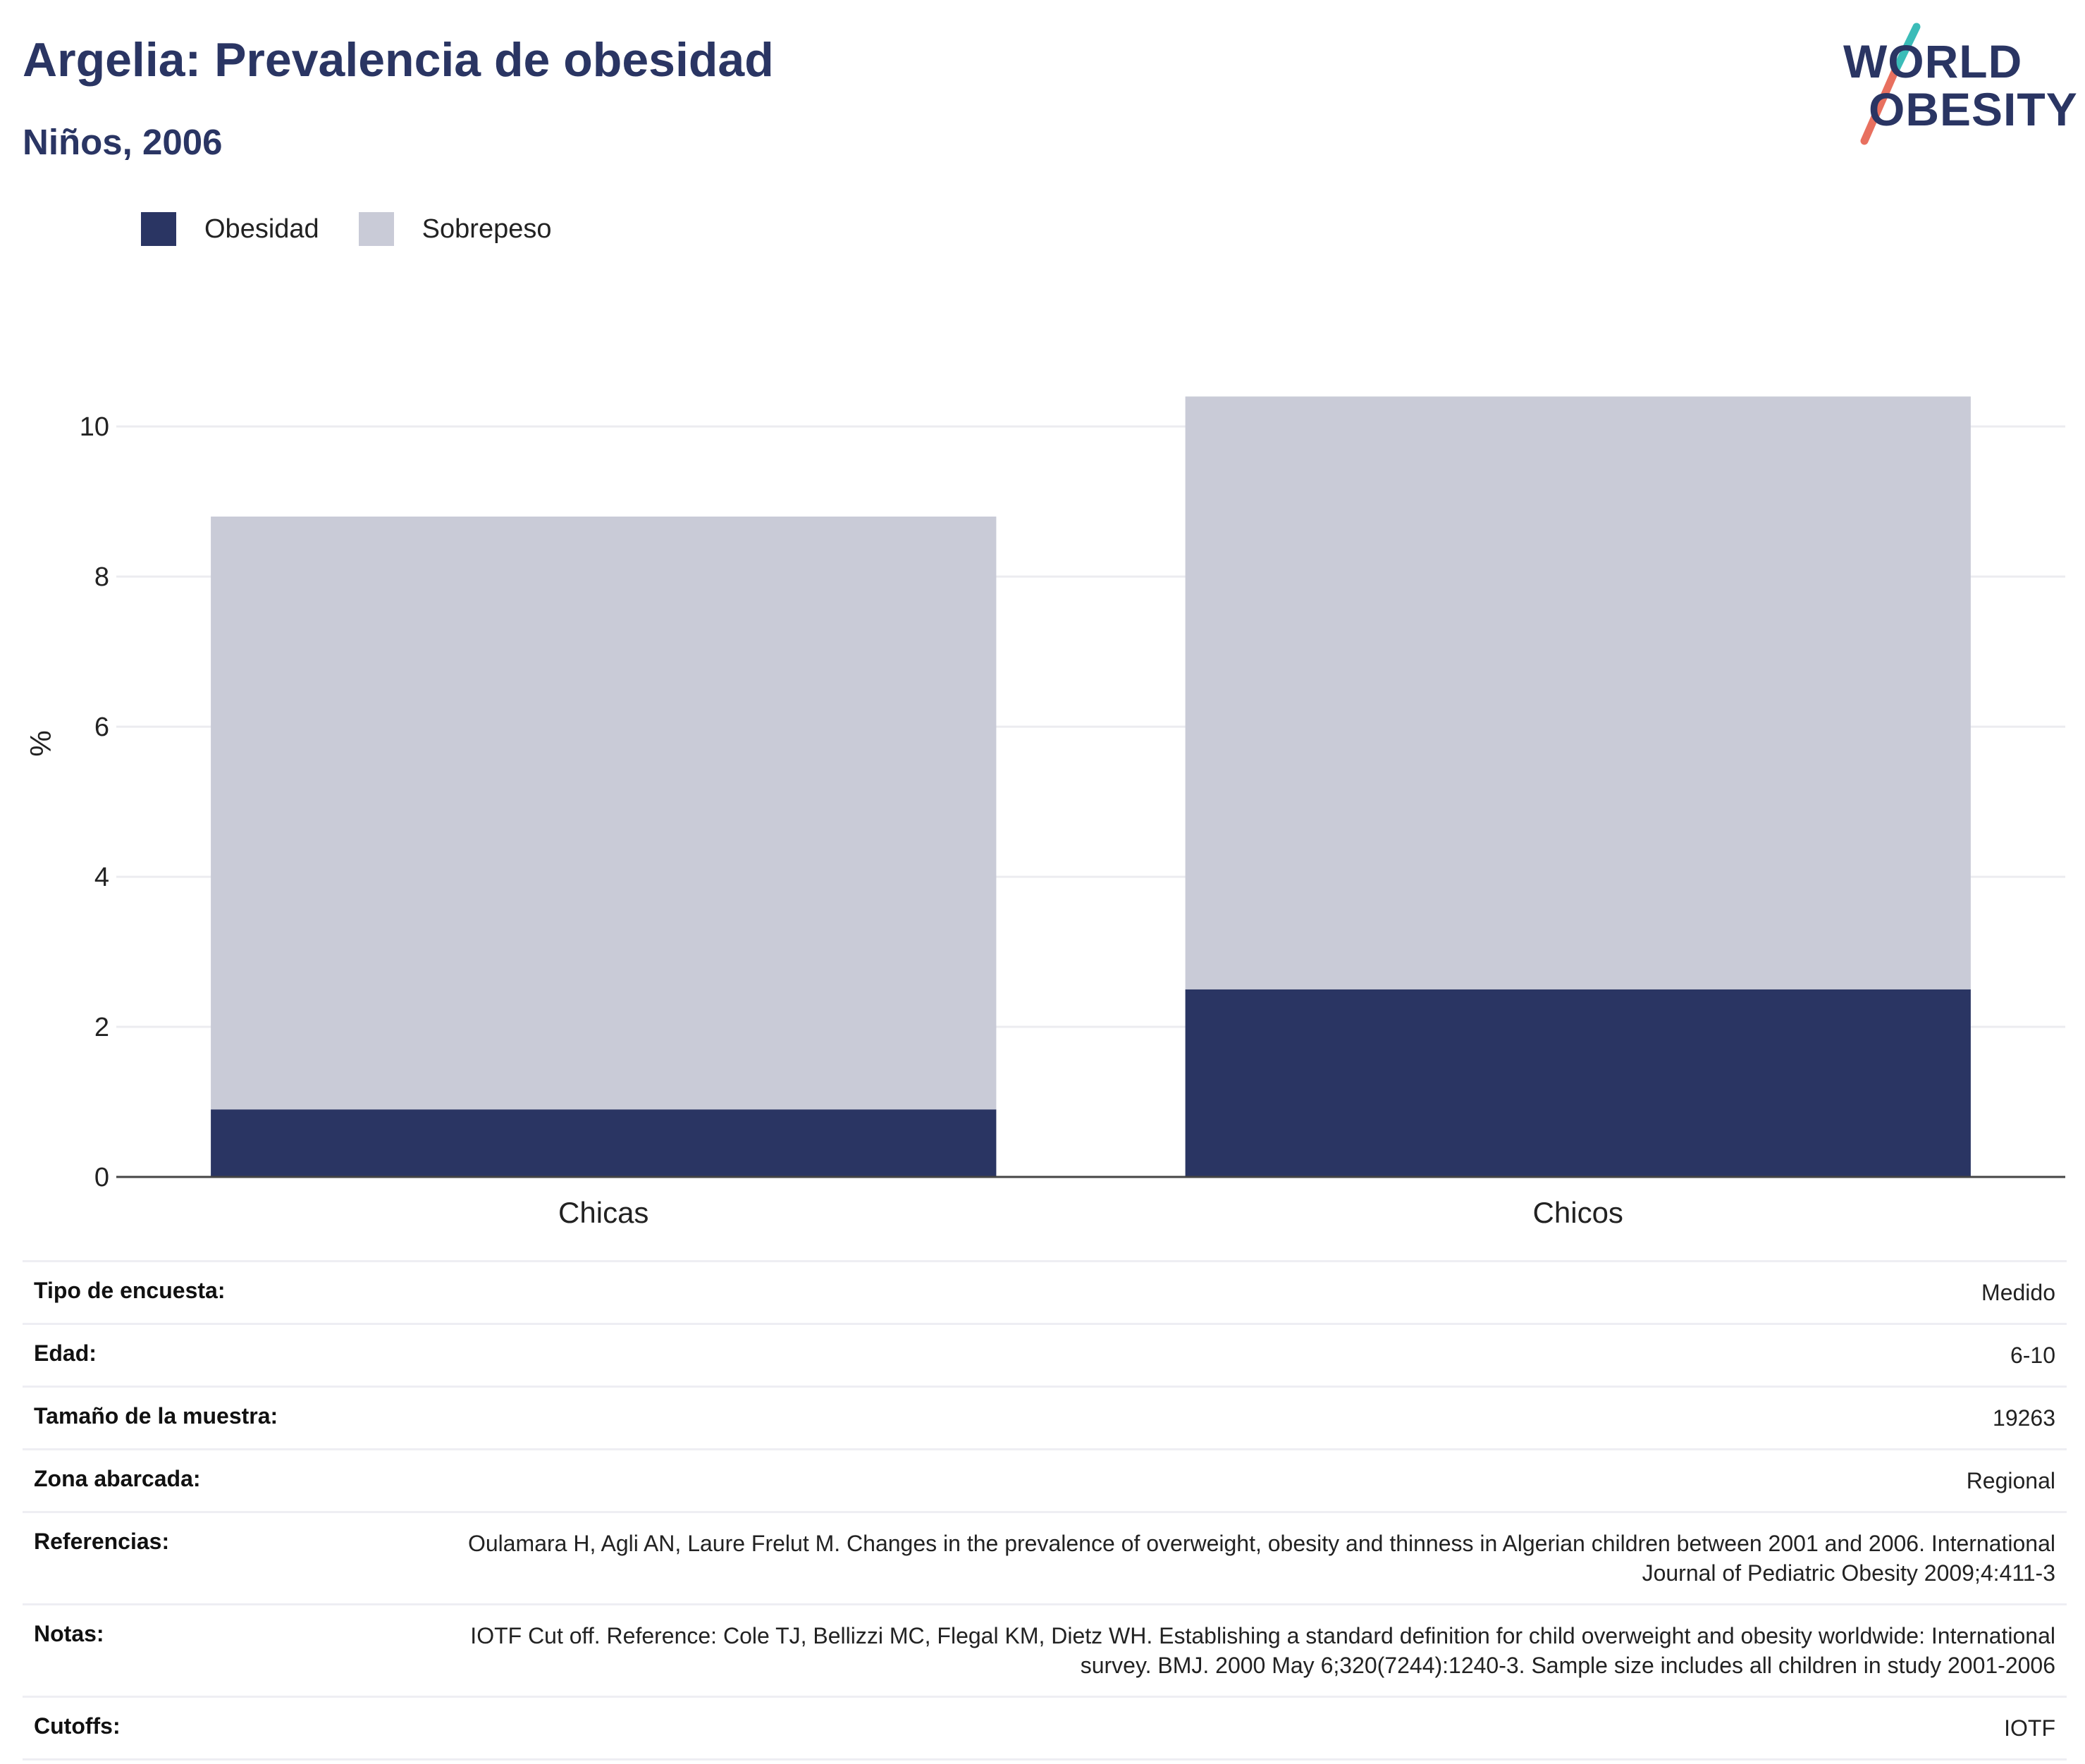  I want to click on chart-subtitle: Niños, 2006, so click(123, 142).